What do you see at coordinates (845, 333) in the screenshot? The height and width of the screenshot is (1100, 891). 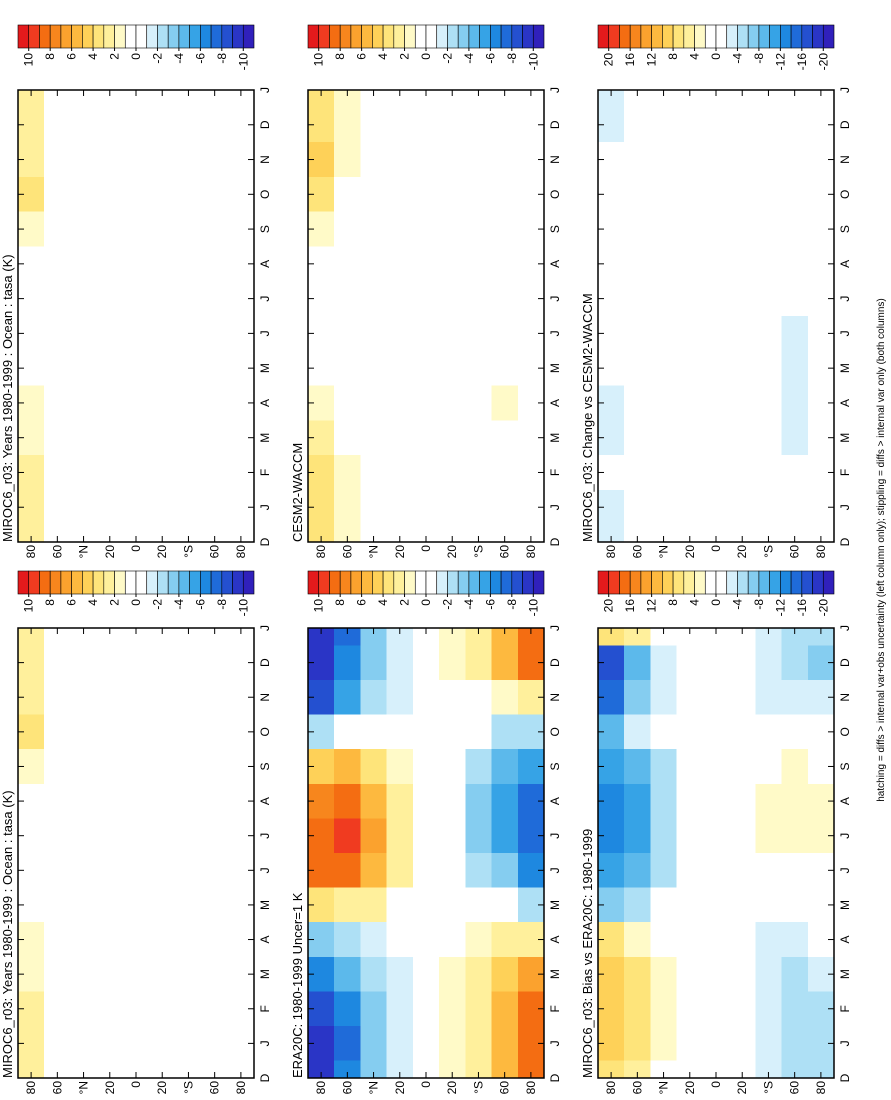 I see `x-tick-label: J` at bounding box center [845, 333].